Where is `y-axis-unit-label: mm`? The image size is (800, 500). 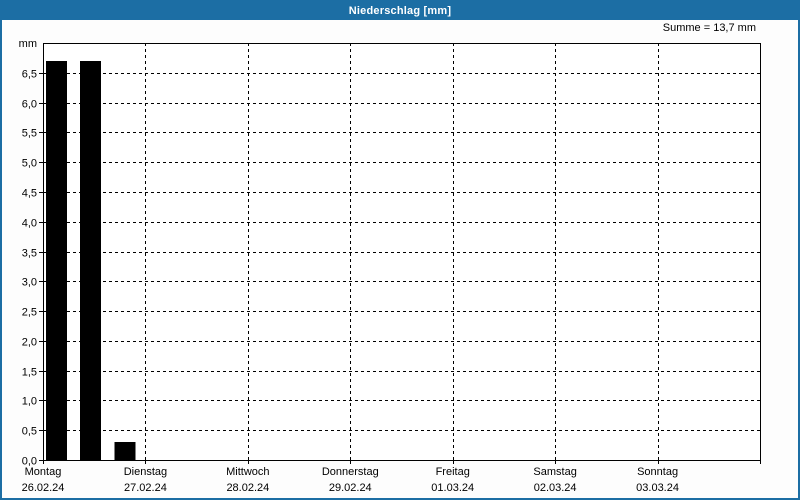 y-axis-unit-label: mm is located at coordinates (28, 44).